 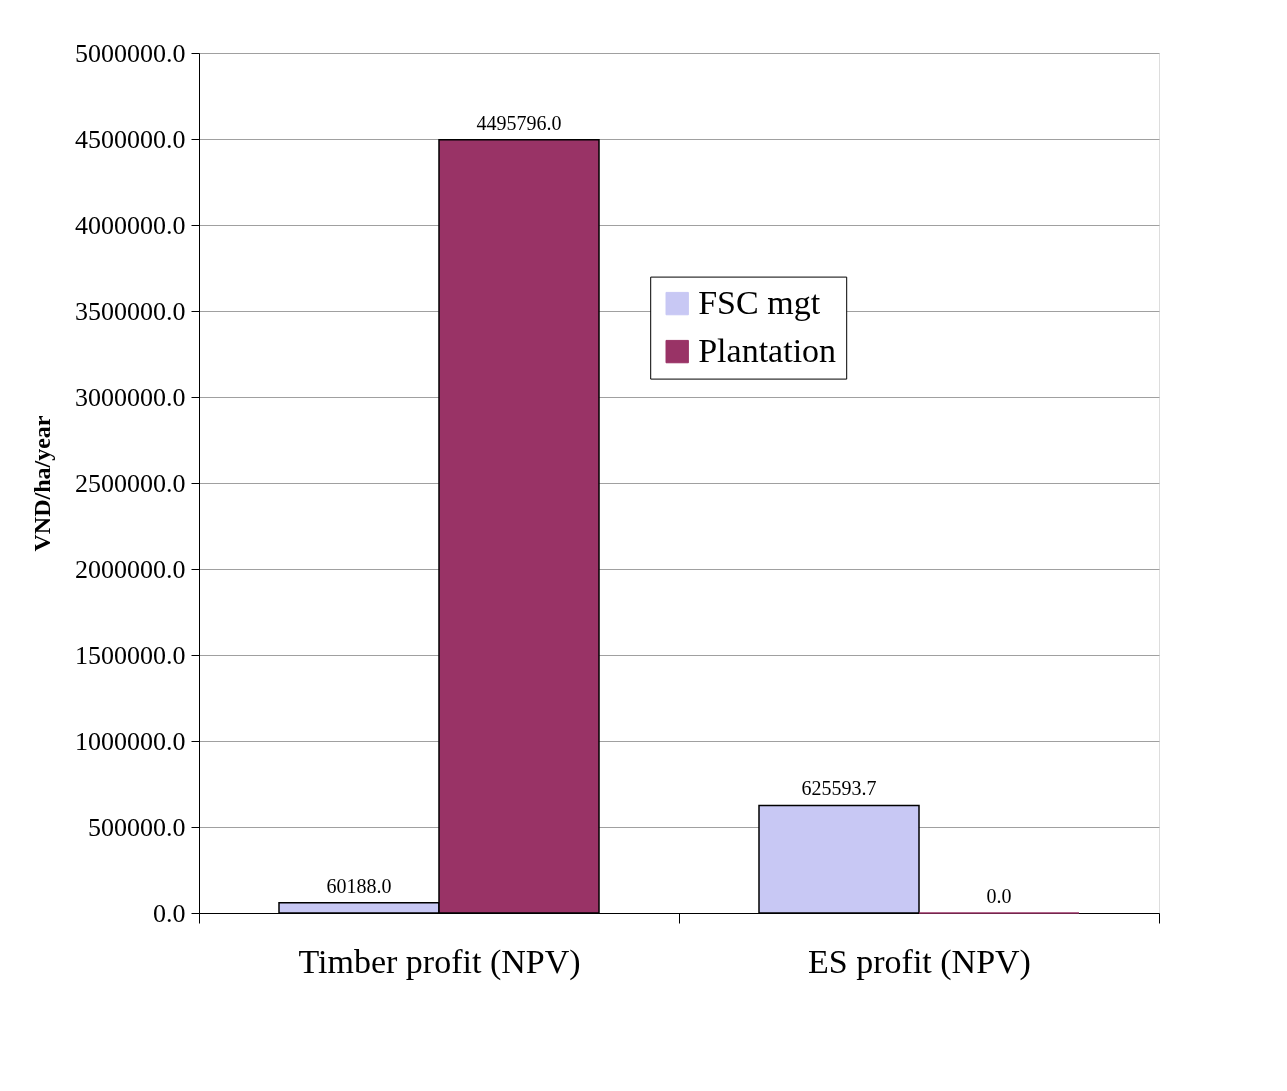 What do you see at coordinates (130, 741) in the screenshot?
I see `y-tick-label: 1000000.0` at bounding box center [130, 741].